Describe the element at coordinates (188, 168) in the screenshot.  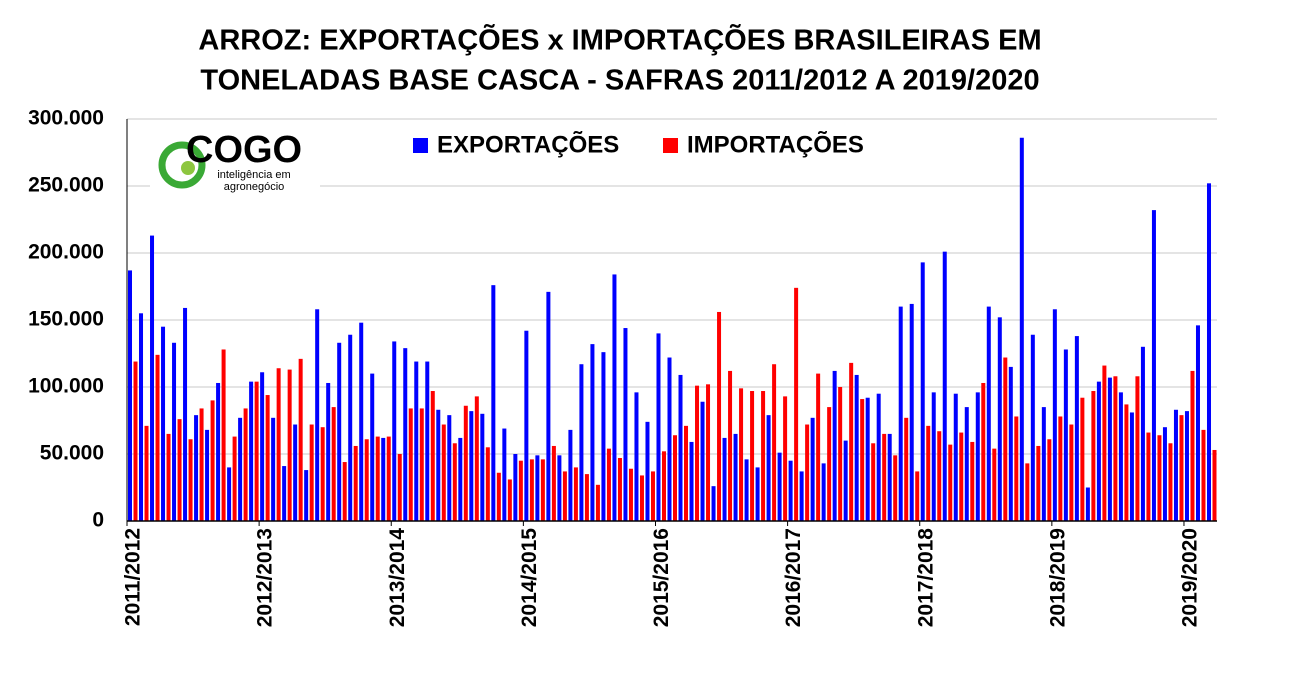
I see `logo-dot` at that location.